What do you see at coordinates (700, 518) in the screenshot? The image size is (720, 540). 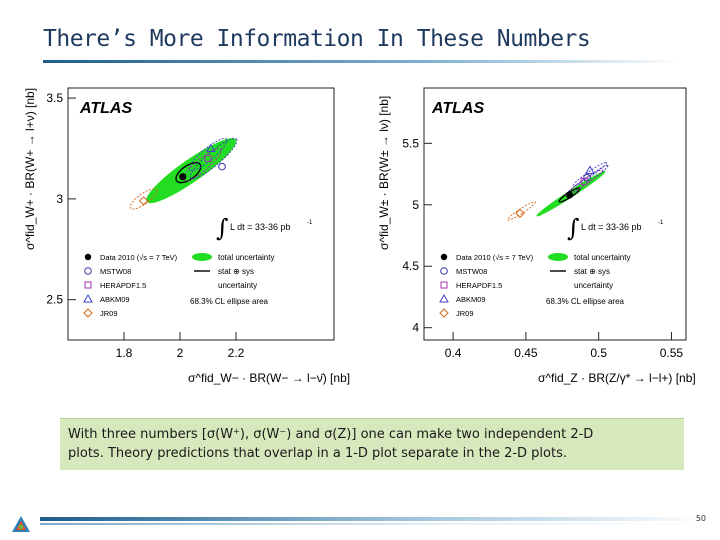 I see `page-number: 50` at bounding box center [700, 518].